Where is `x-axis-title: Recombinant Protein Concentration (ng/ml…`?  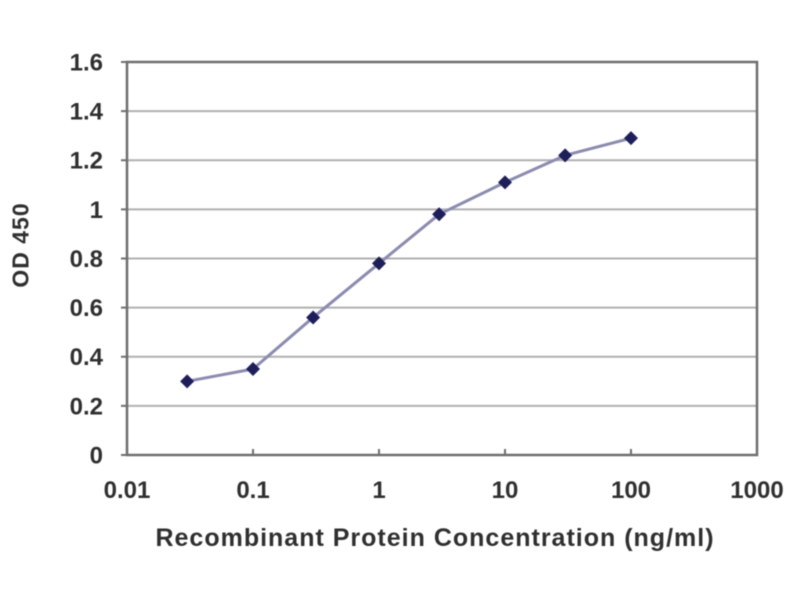
x-axis-title: Recombinant Protein Concentration (ng/ml… is located at coordinates (435, 538).